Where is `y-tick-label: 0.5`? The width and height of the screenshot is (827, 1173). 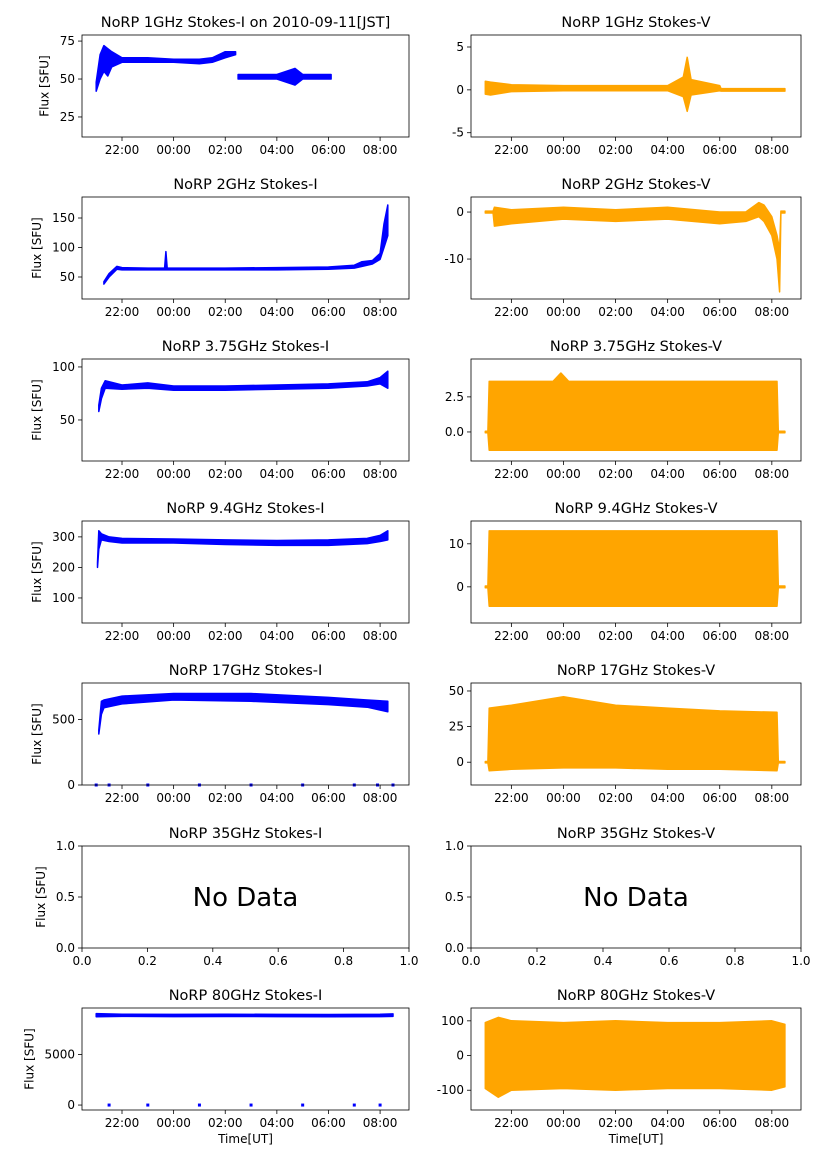 y-tick-label: 0.5 is located at coordinates (65, 897).